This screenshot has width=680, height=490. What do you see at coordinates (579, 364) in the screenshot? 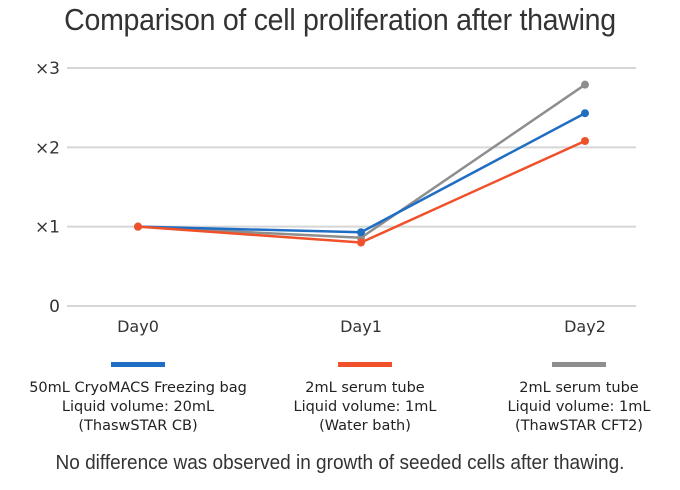
I see `legend-swatch-gray` at bounding box center [579, 364].